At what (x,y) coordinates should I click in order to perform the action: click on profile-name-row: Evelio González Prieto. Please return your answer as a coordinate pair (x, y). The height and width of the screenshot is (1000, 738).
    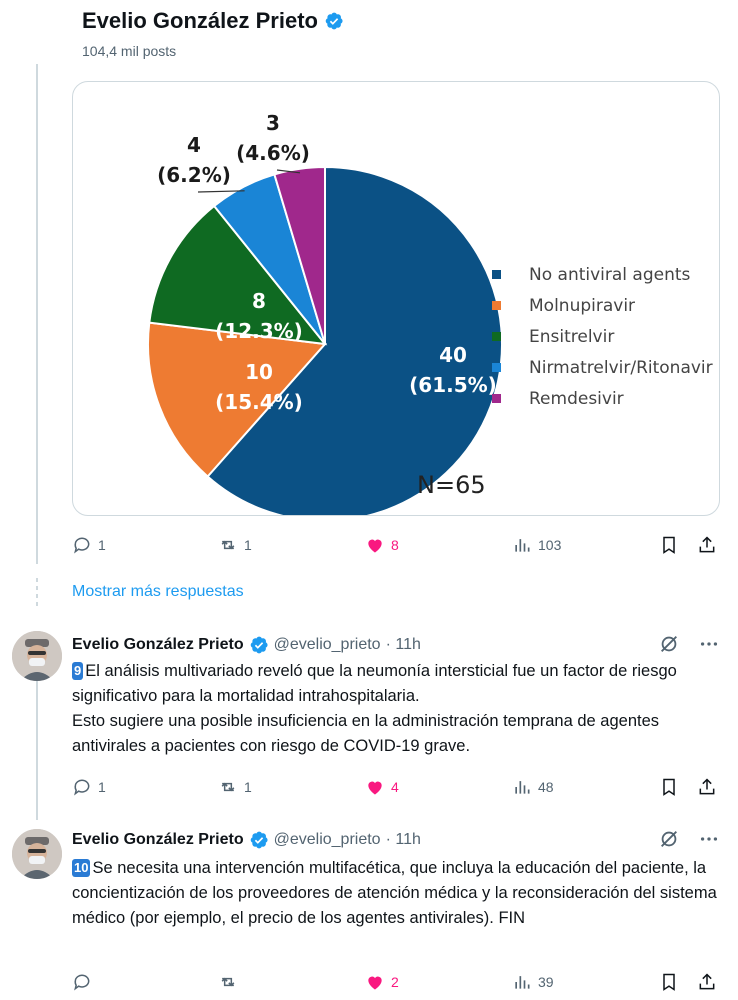
    Looking at the image, I should click on (213, 21).